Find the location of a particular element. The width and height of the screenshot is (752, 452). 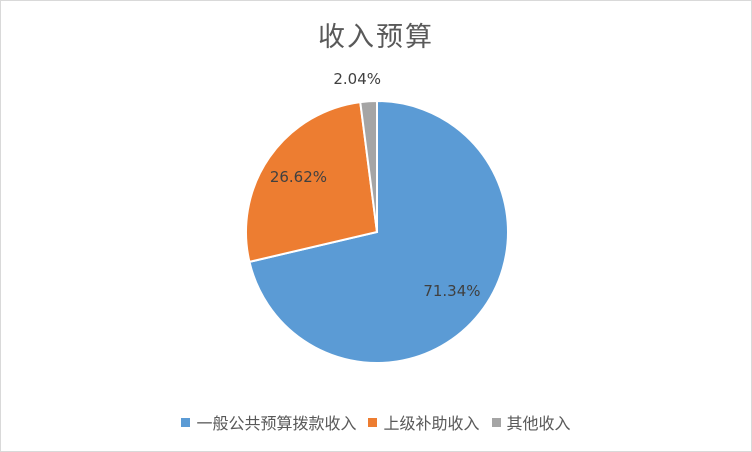

data-label-general-budget: 71.34% is located at coordinates (451, 291).